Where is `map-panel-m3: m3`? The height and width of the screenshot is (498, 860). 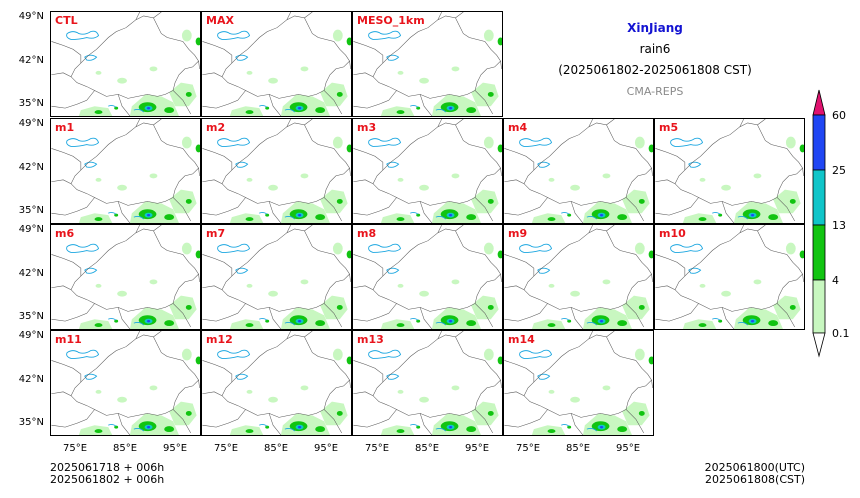 map-panel-m3: m3 is located at coordinates (427, 171).